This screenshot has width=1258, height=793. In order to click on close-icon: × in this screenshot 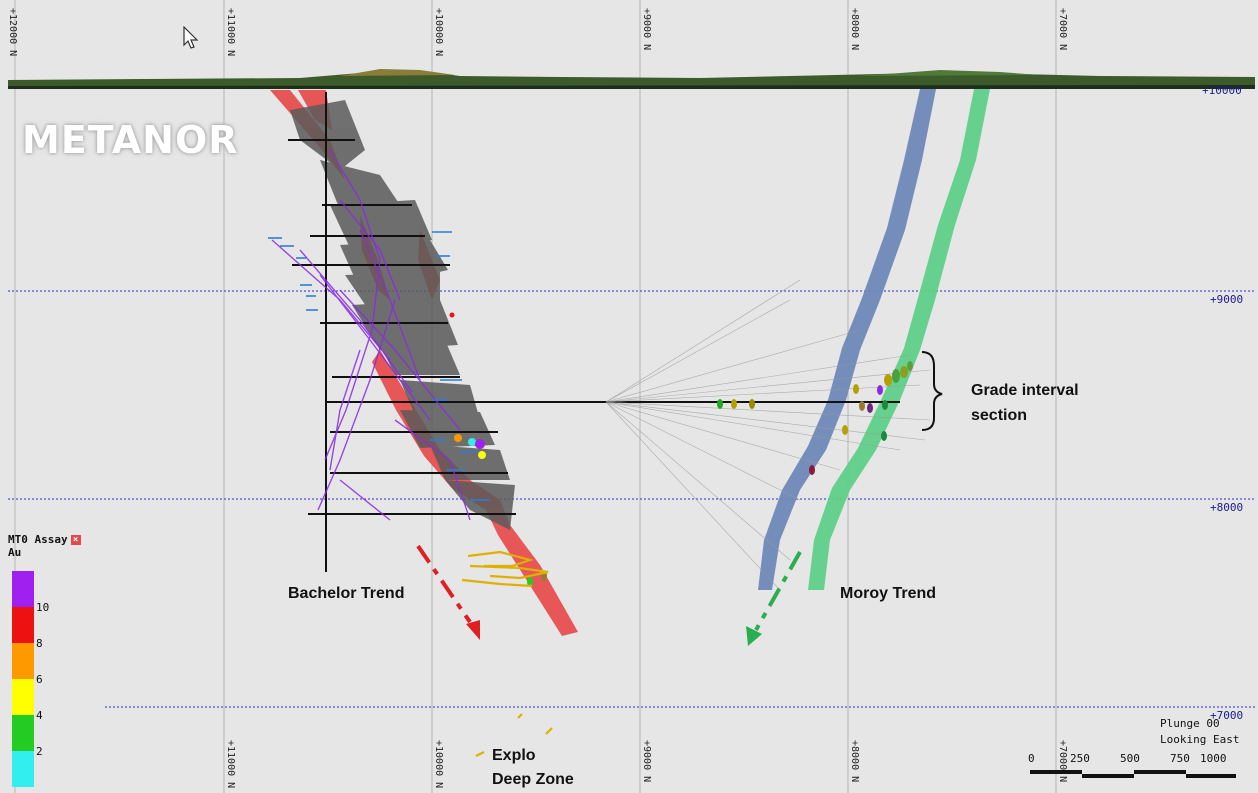, I will do `click(75, 539)`.